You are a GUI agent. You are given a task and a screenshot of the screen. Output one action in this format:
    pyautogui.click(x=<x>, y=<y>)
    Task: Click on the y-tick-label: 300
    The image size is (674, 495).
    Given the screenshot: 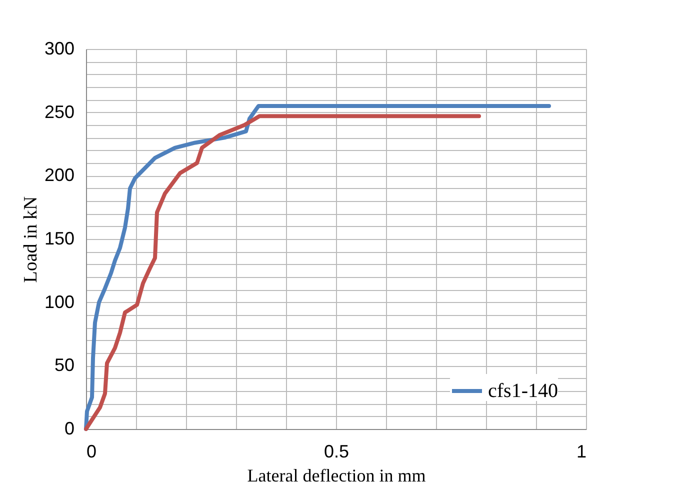 What is the action you would take?
    pyautogui.click(x=59, y=48)
    